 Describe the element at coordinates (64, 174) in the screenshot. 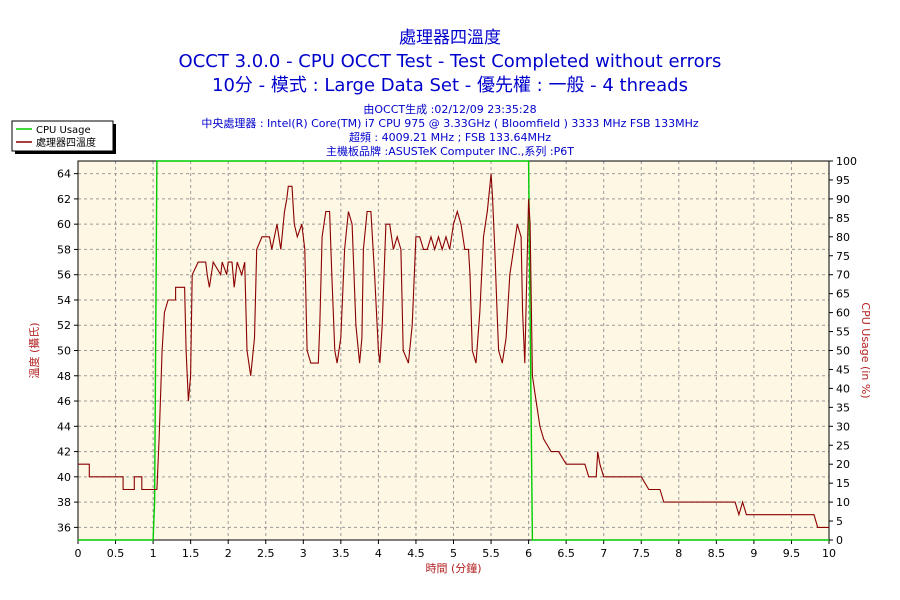

I see `y-left-tick-label: 64` at that location.